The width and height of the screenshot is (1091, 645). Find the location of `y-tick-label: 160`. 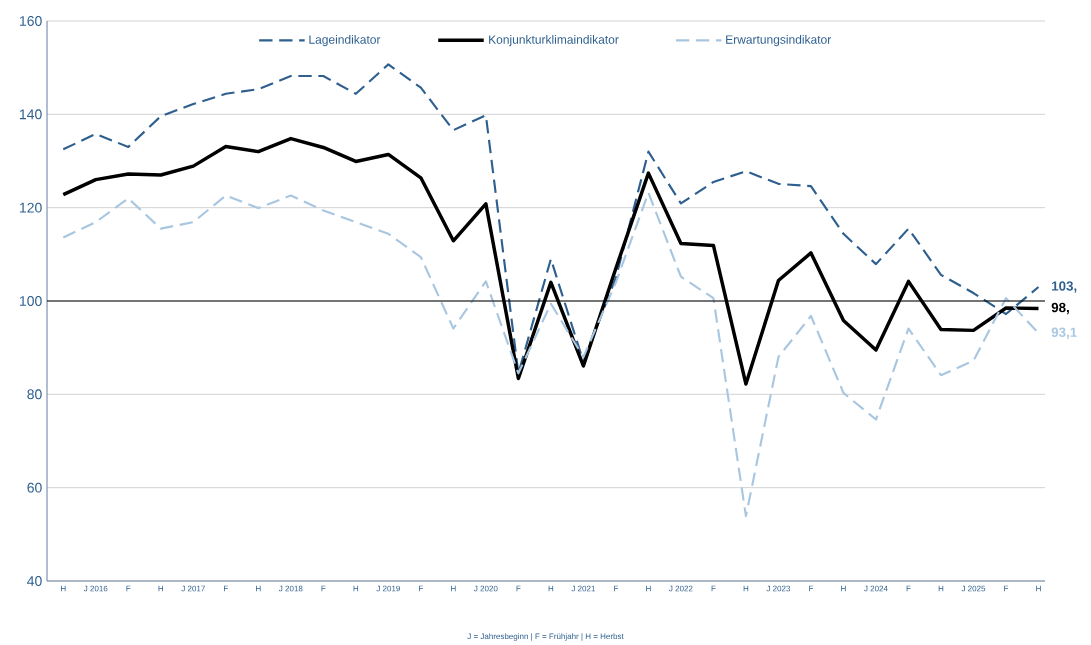

y-tick-label: 160 is located at coordinates (31, 21).